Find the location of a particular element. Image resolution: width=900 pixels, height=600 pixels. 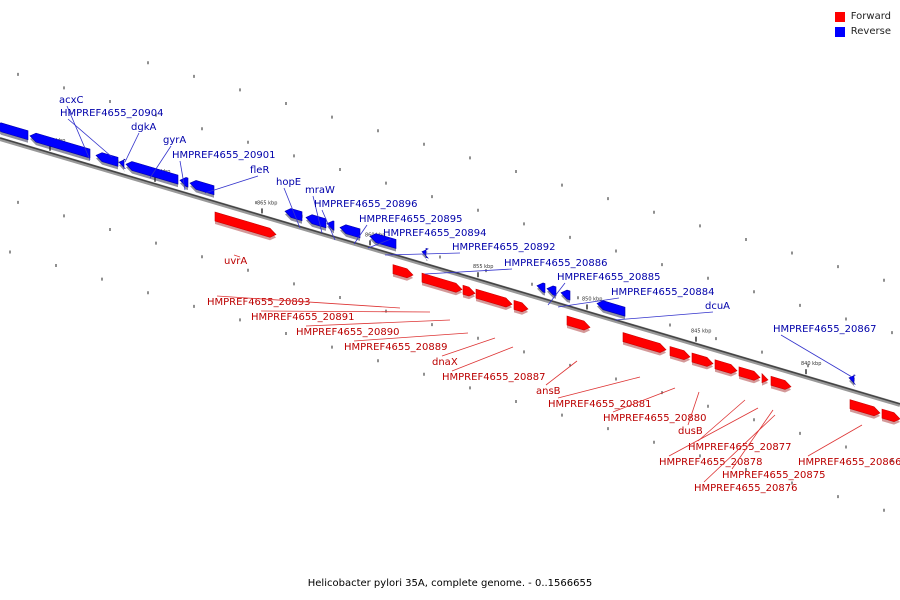

forward-gene-label: HMPREF4655_20889 is located at coordinates (395, 347).